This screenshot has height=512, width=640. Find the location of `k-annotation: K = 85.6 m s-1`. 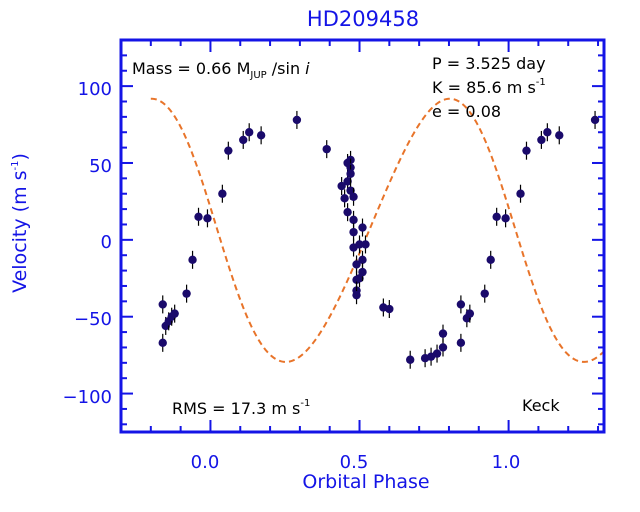

k-annotation: K = 85.6 m s-1 is located at coordinates (489, 87).